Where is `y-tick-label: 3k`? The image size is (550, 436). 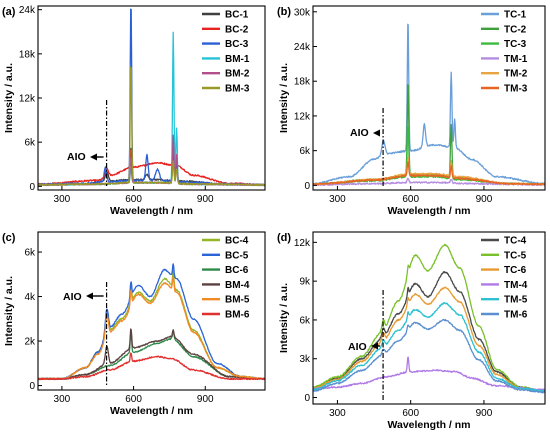
y-tick-label: 3k is located at coordinates (305, 359).